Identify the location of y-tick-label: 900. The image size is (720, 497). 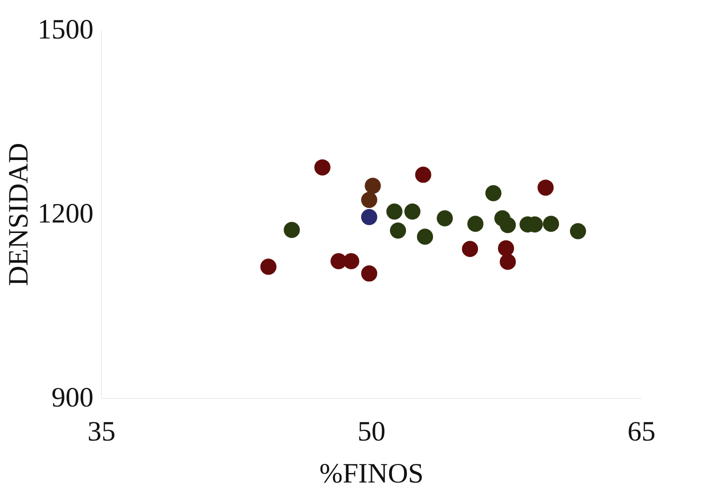
(73, 398).